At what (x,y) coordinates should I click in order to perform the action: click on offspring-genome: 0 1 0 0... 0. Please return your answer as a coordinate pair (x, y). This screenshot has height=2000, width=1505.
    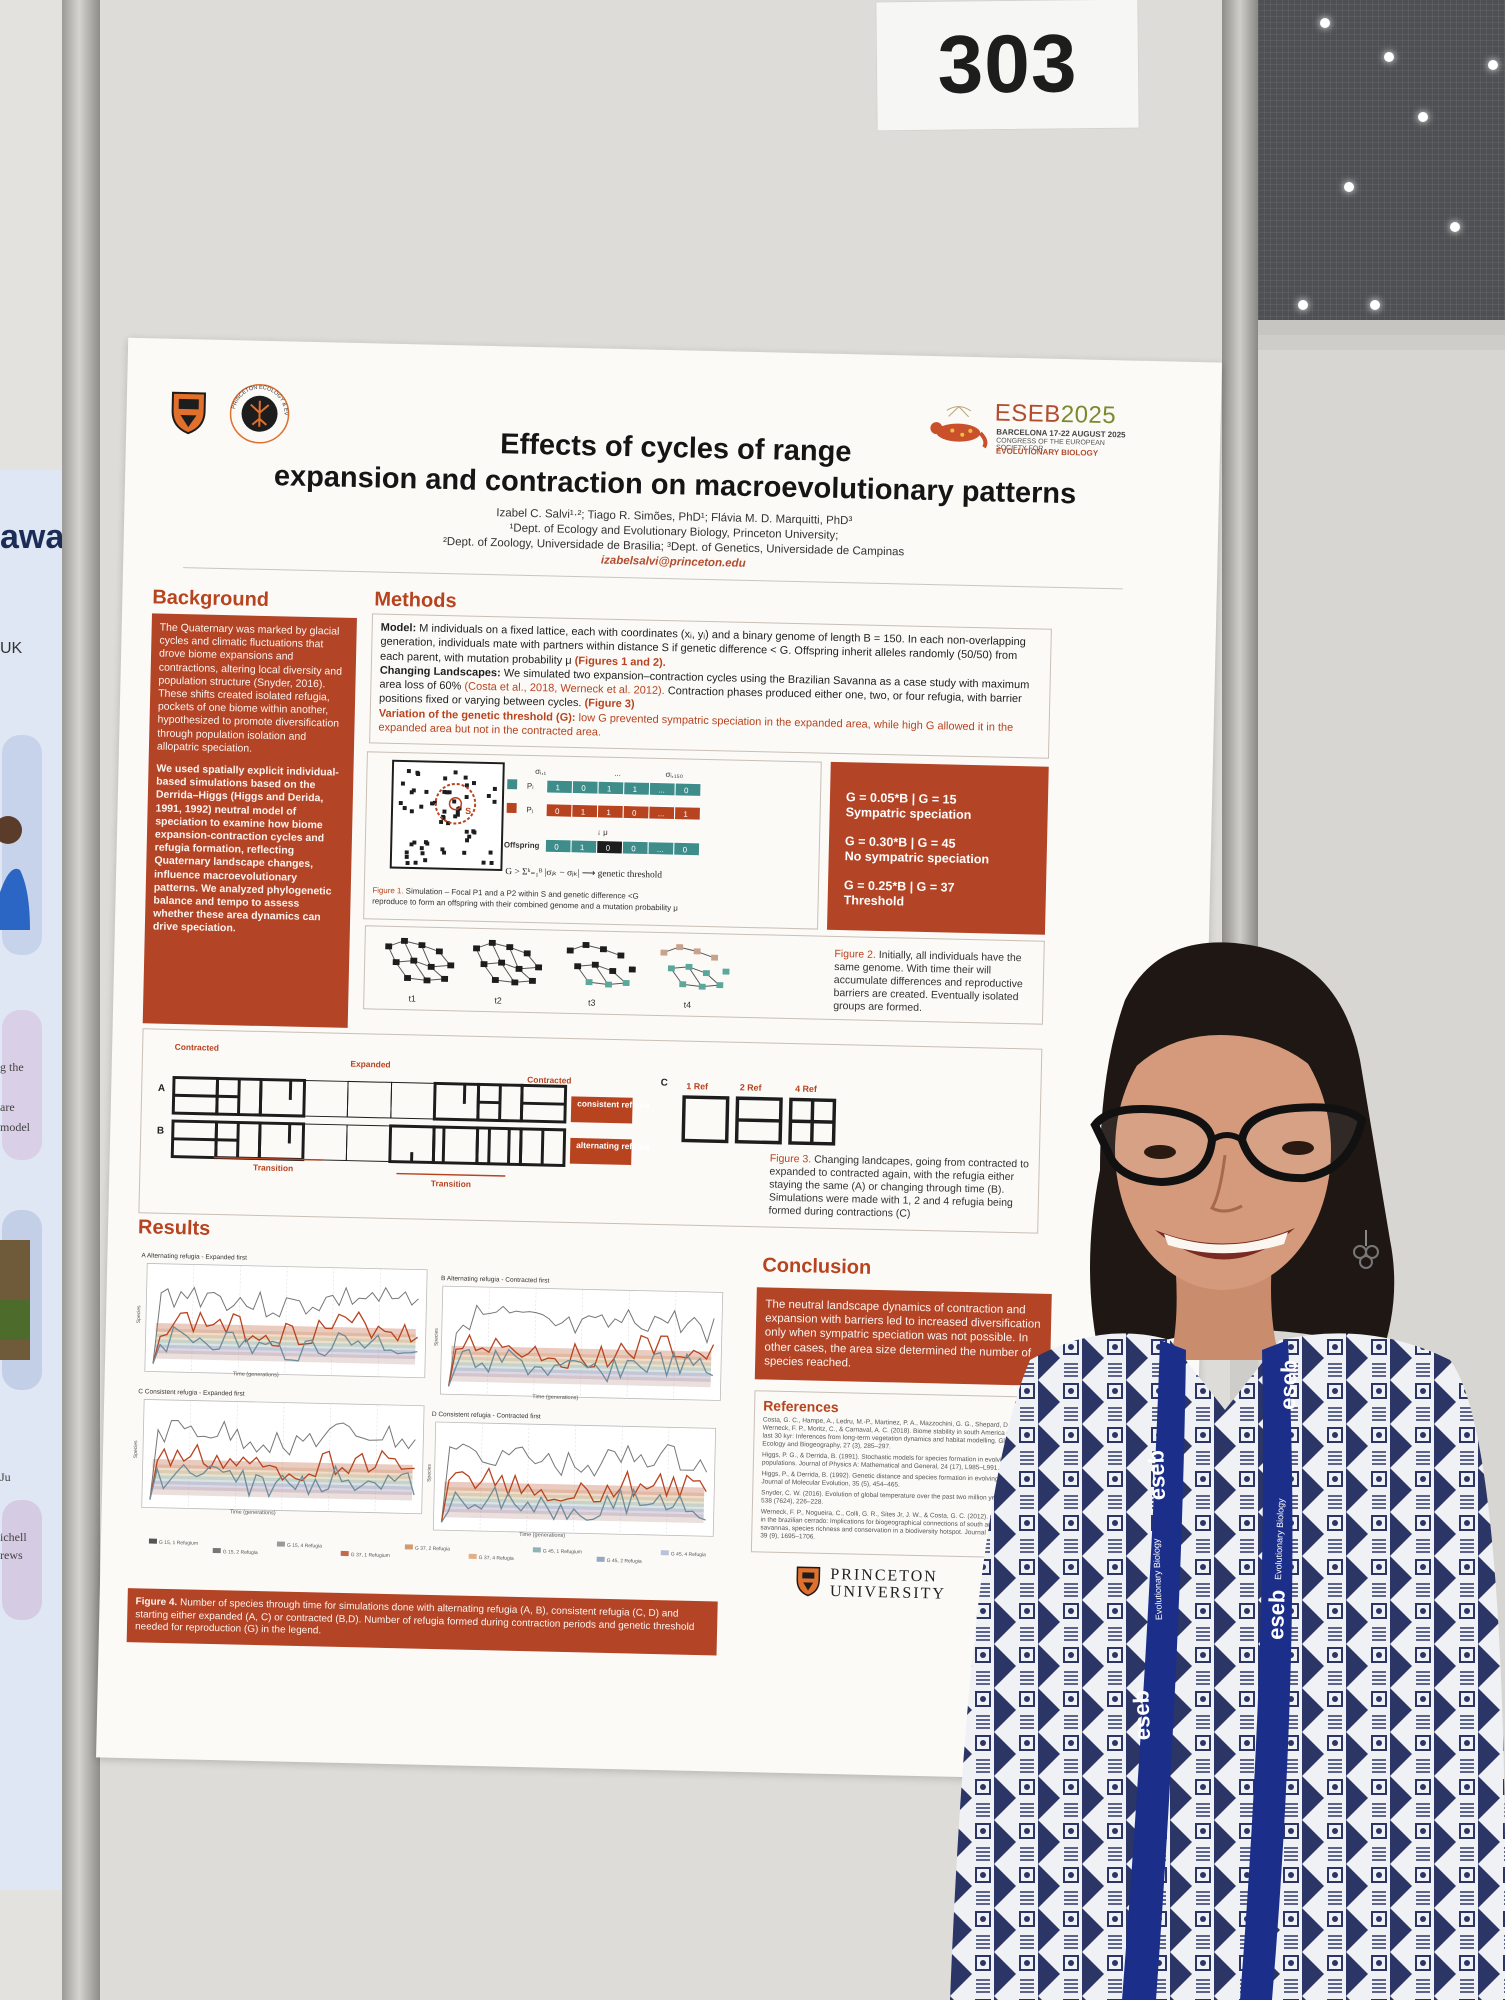
    Looking at the image, I should click on (622, 847).